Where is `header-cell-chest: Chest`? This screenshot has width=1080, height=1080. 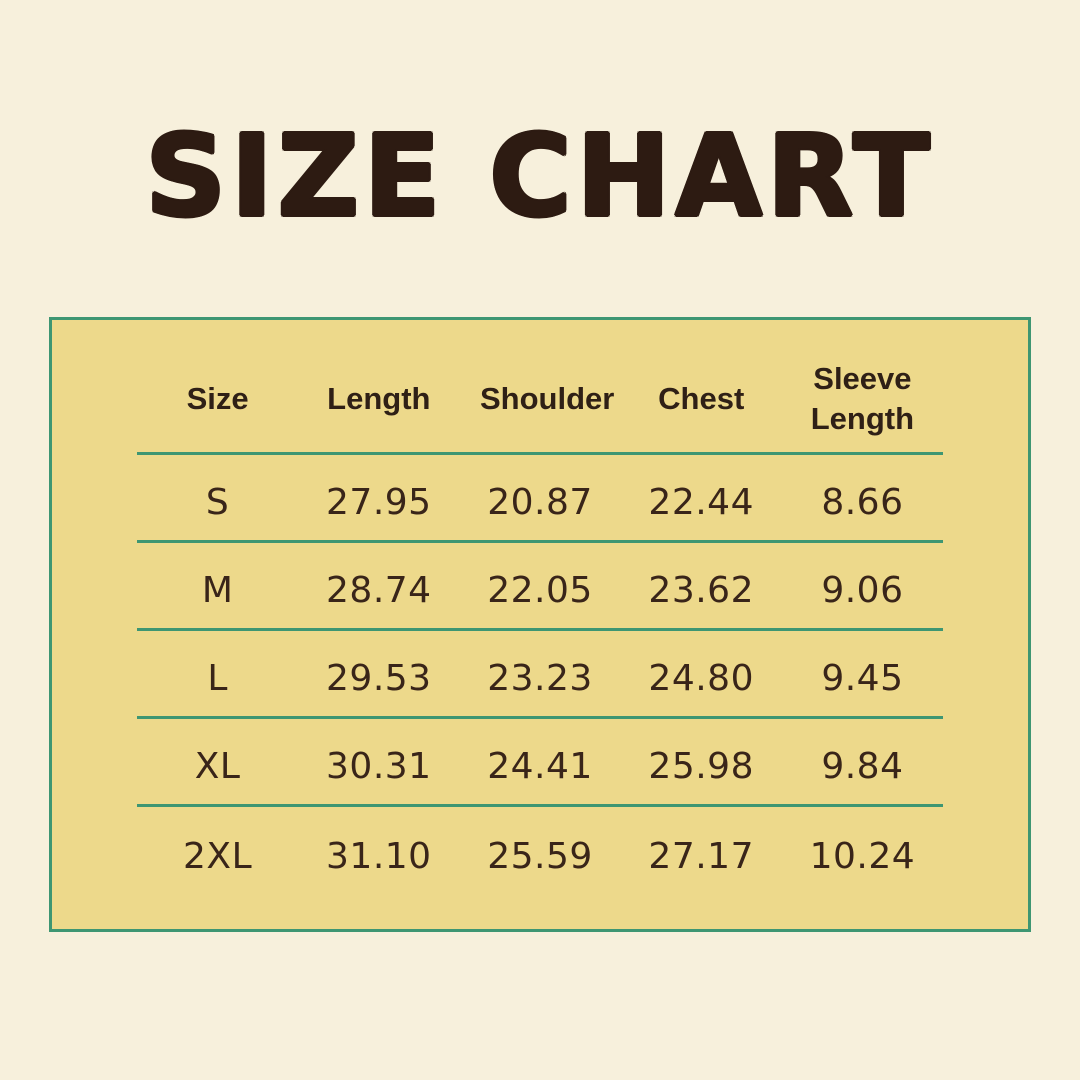 header-cell-chest: Chest is located at coordinates (701, 386).